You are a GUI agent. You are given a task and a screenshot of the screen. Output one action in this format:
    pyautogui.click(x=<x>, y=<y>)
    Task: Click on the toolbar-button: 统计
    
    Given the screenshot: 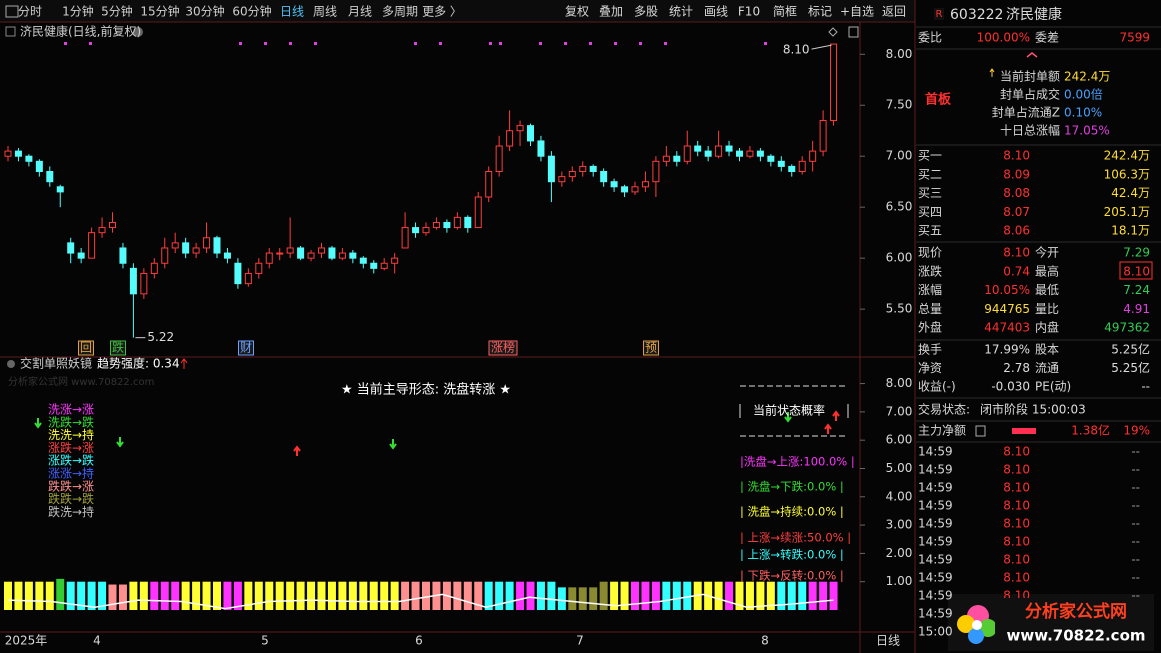 What is the action you would take?
    pyautogui.click(x=681, y=12)
    